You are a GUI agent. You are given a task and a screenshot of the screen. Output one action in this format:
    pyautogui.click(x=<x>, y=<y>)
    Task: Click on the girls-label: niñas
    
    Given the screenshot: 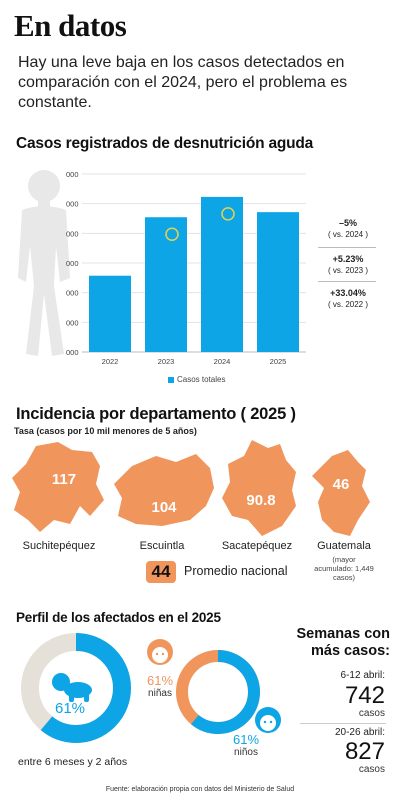 What is the action you would take?
    pyautogui.click(x=160, y=693)
    